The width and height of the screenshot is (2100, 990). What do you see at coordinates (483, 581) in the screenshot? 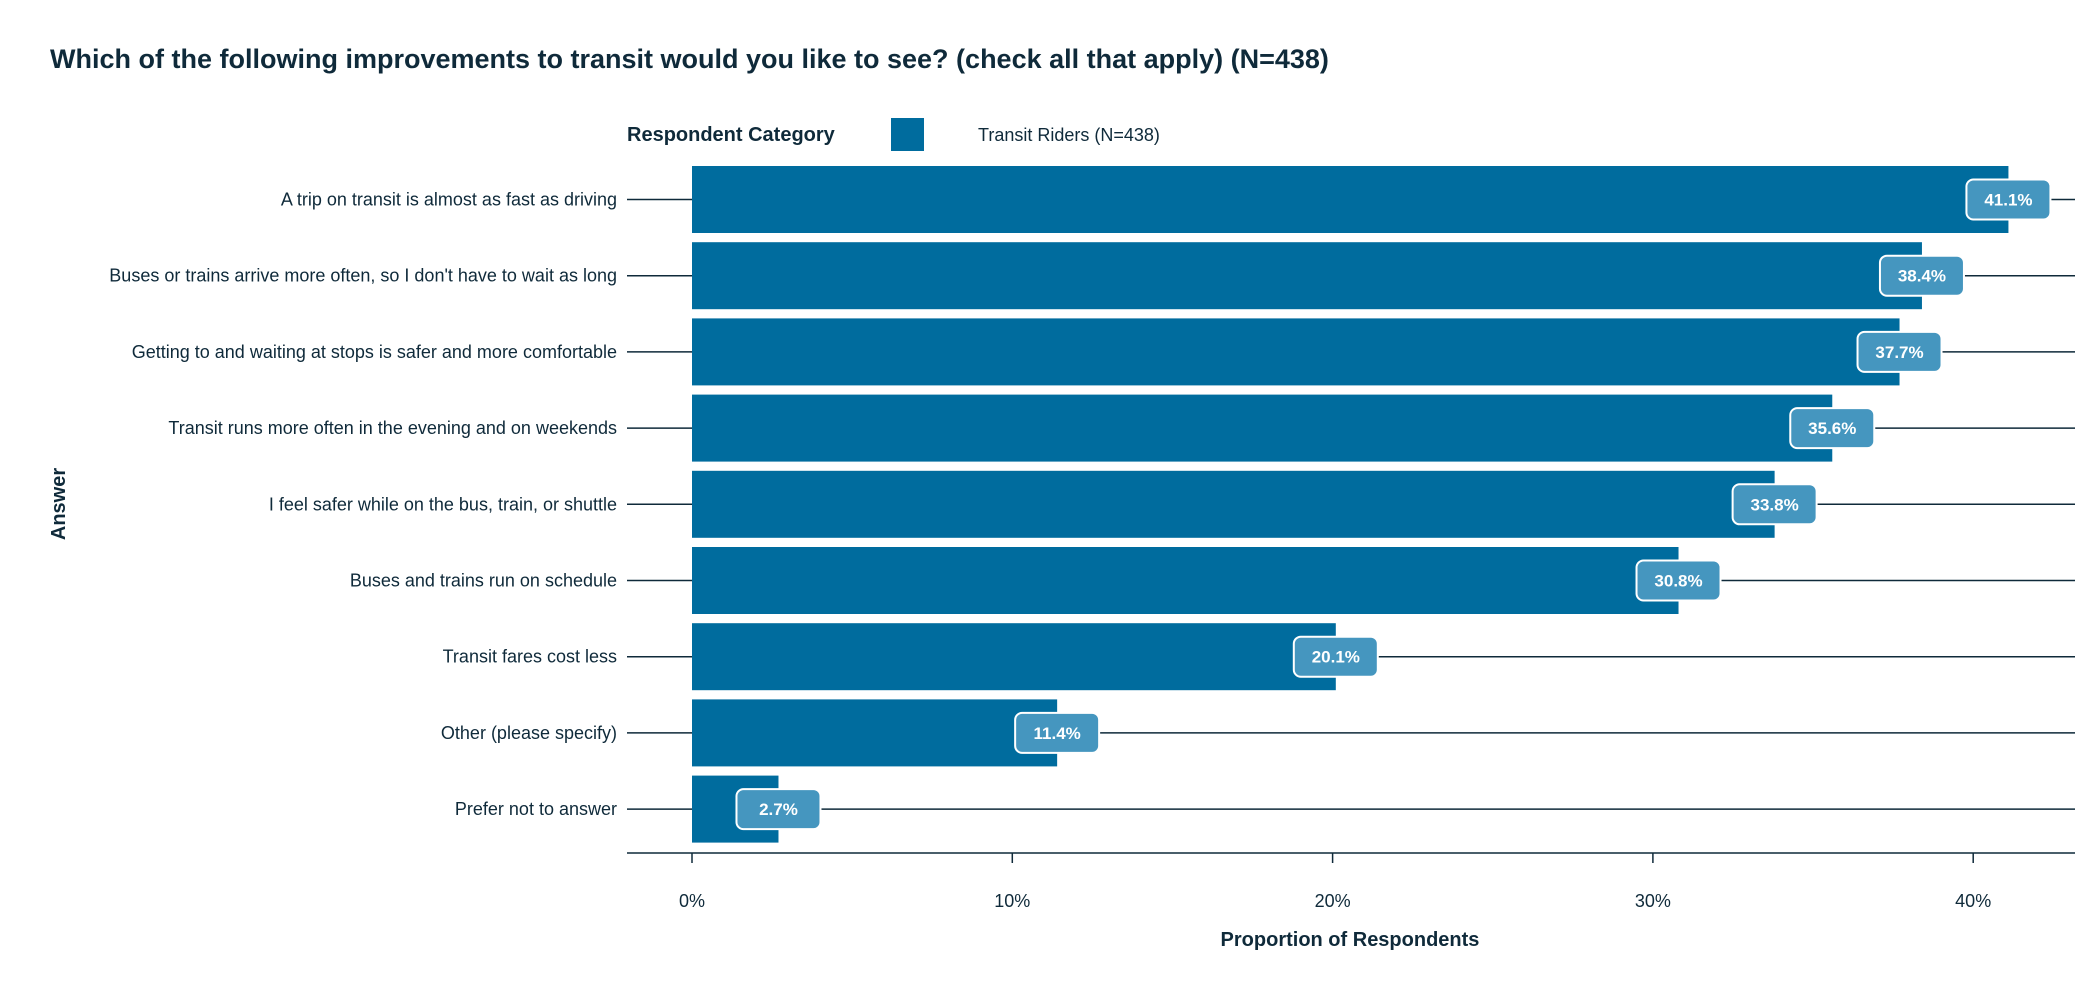
I see `category-label: Buses and trains run on schedule` at bounding box center [483, 581].